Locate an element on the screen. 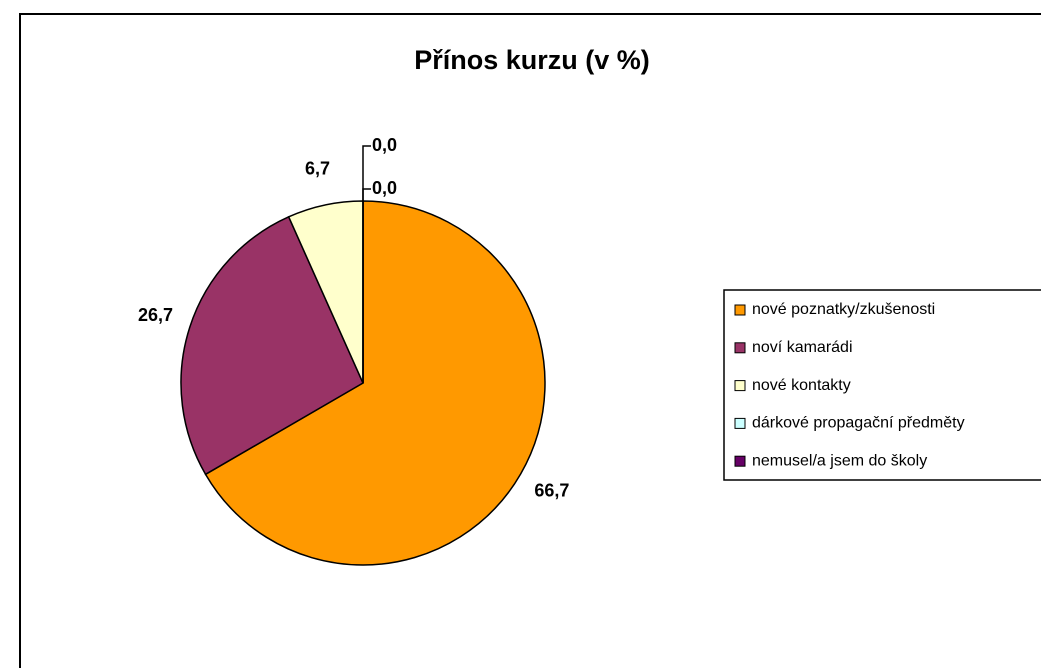  legend-label: dárkové propagační předměty is located at coordinates (858, 423).